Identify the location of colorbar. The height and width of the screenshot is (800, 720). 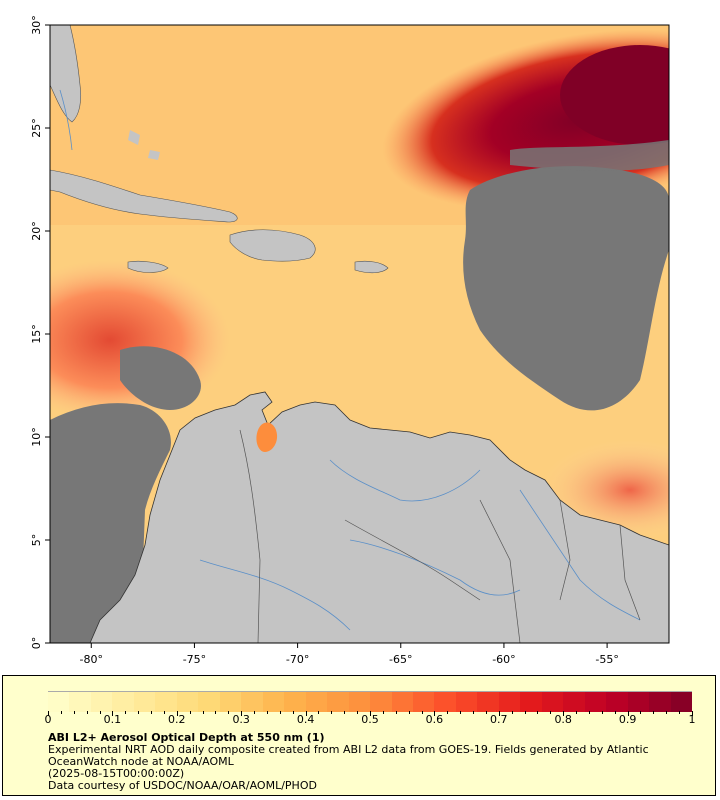
(370, 701).